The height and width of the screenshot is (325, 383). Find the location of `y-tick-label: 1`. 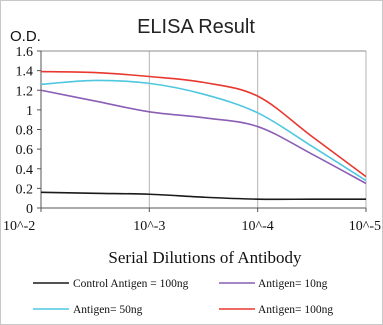

y-tick-label: 1 is located at coordinates (29, 111).